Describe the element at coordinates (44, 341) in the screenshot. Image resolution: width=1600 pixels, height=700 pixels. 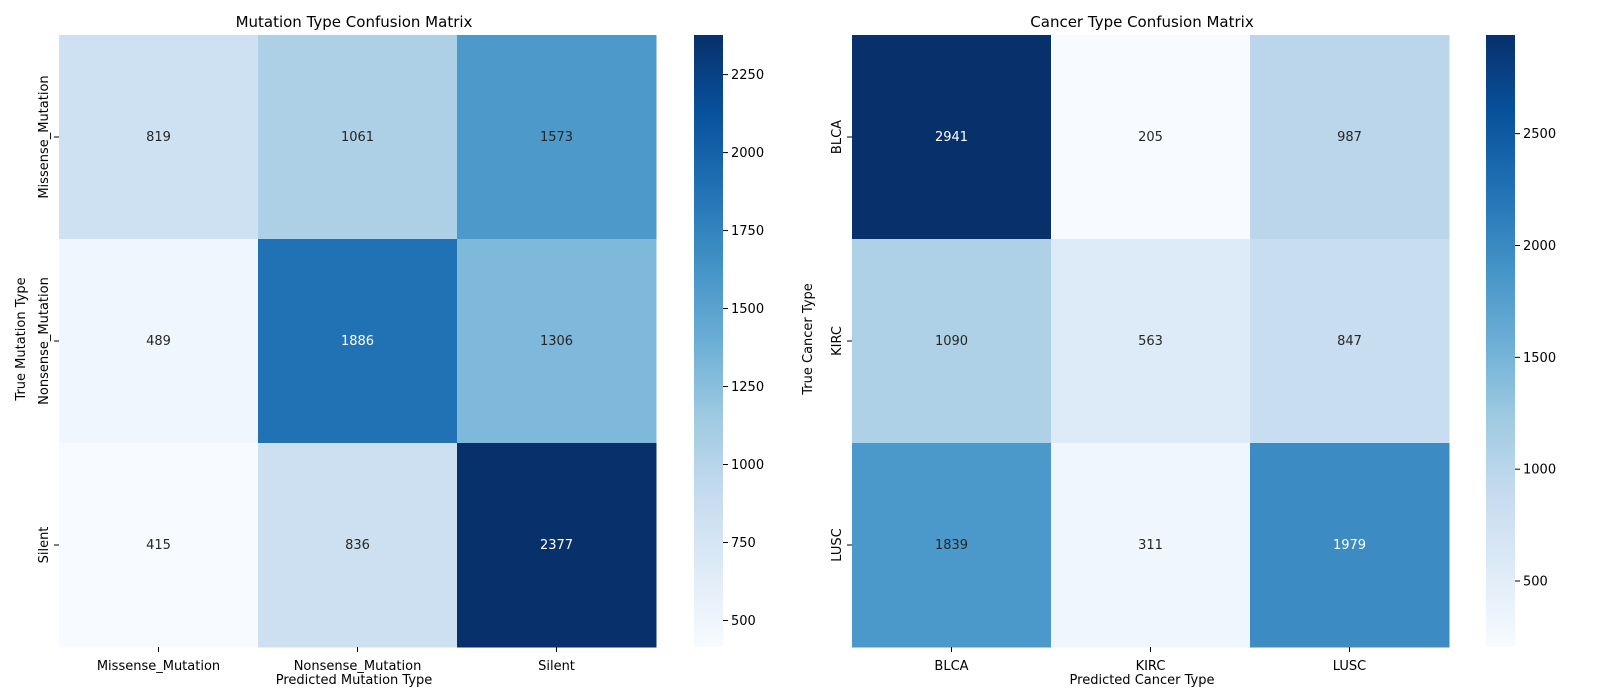
I see `y-tick-label: Nonsense_Mutation` at that location.